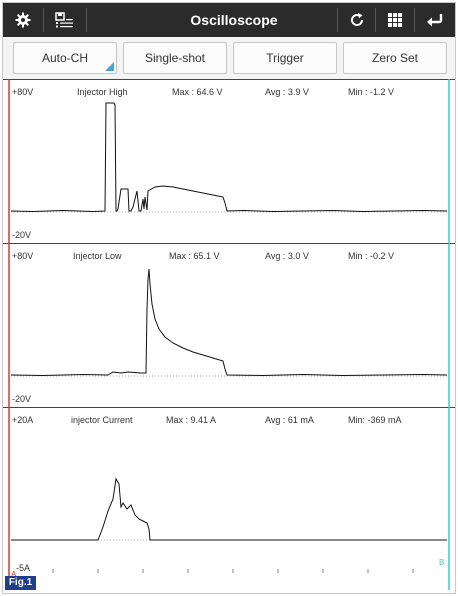  I want to click on save-list-icon, so click(65, 20).